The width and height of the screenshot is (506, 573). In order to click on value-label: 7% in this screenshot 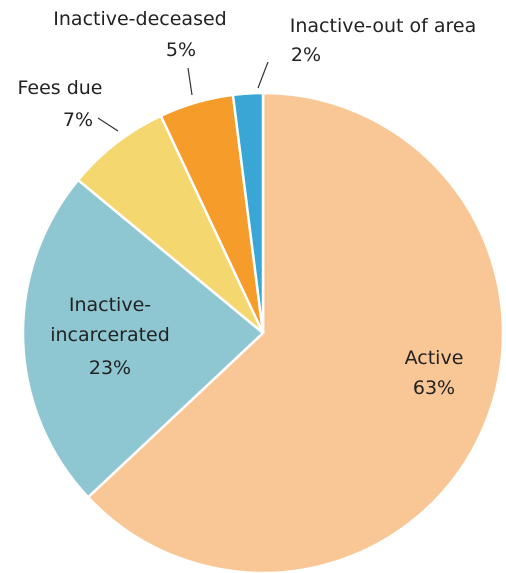, I will do `click(78, 120)`.